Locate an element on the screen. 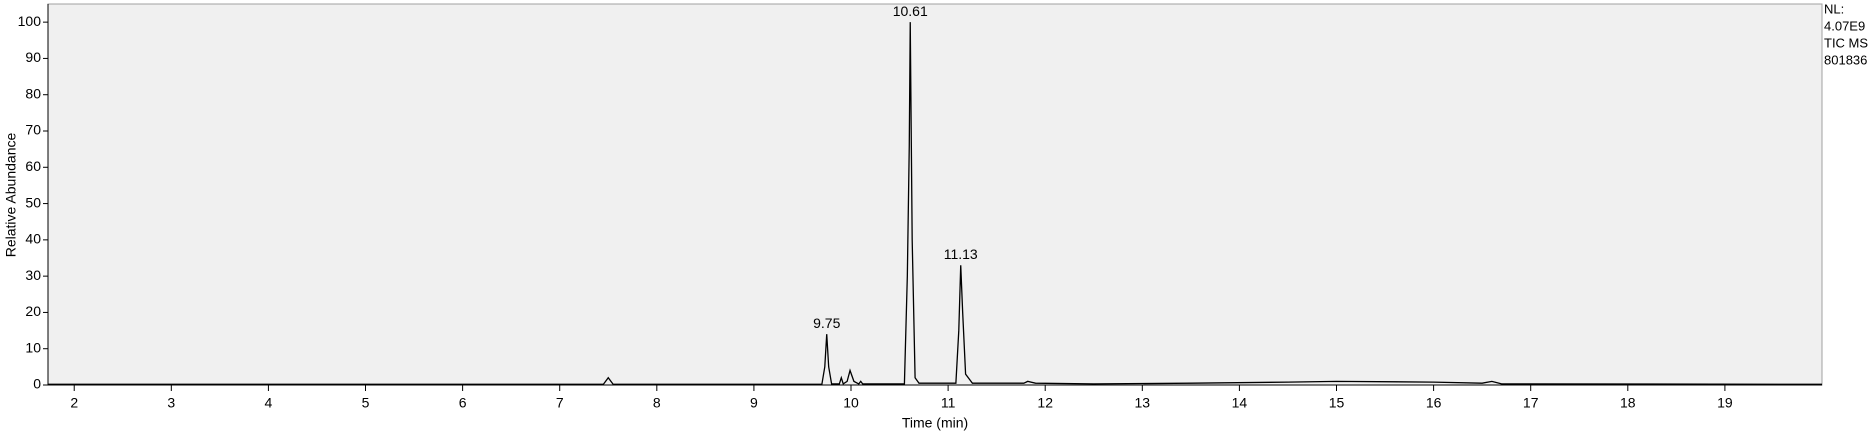 Image resolution: width=1871 pixels, height=437 pixels. y-tick-label: 90 is located at coordinates (33, 57).